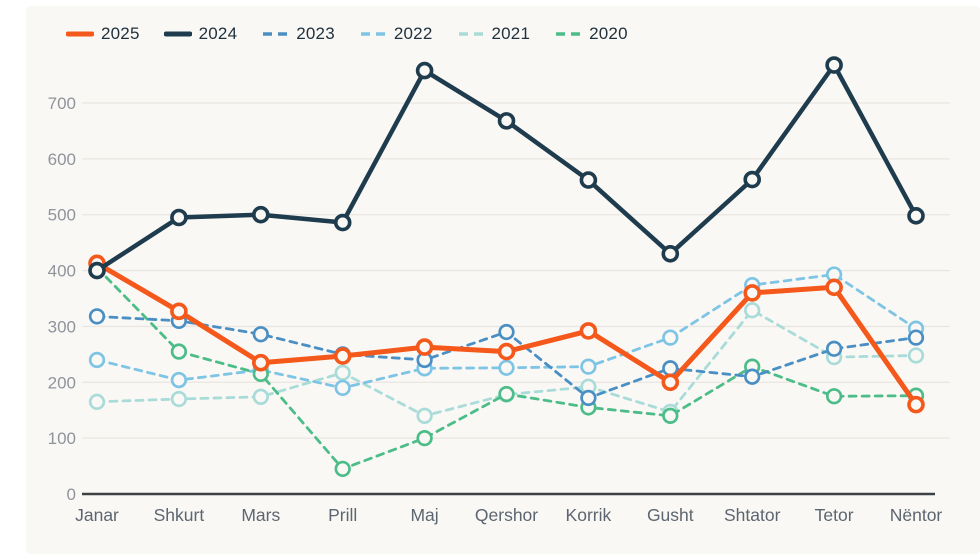 This screenshot has width=980, height=560. Describe the element at coordinates (218, 33) in the screenshot. I see `legend-label-2024: 2024` at that location.